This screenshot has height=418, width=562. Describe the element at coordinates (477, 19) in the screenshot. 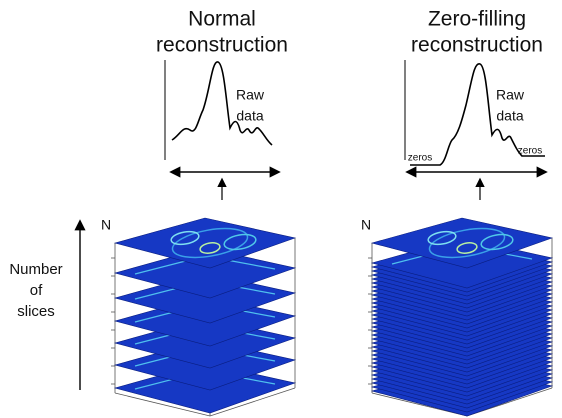

I see `title-line: Zero-filling` at that location.